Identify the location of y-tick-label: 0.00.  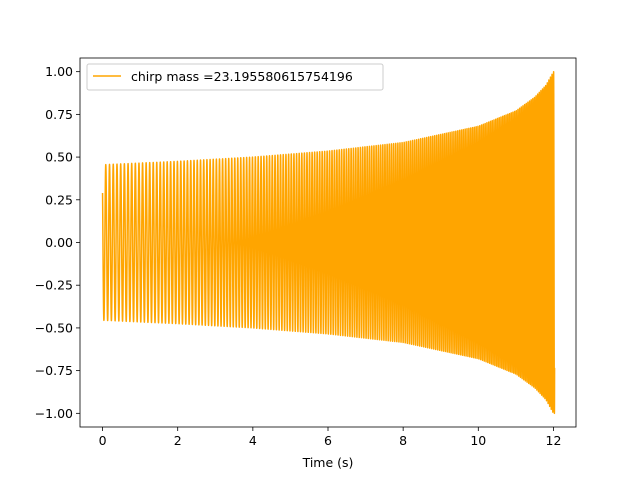
(59, 242).